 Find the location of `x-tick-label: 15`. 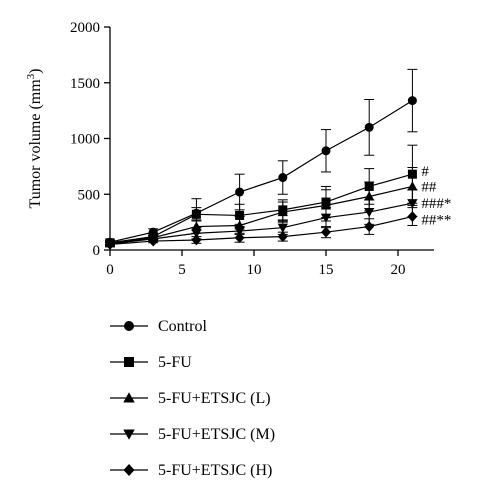

x-tick-label: 15 is located at coordinates (326, 270).